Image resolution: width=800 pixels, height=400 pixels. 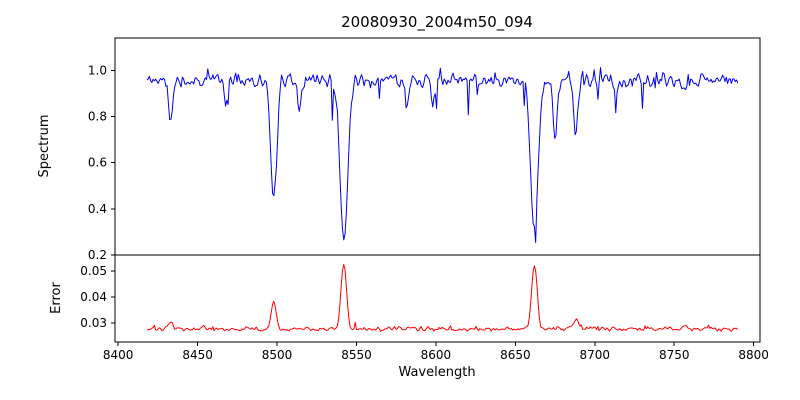 What do you see at coordinates (97, 163) in the screenshot?
I see `y-tick-label: 0.6` at bounding box center [97, 163].